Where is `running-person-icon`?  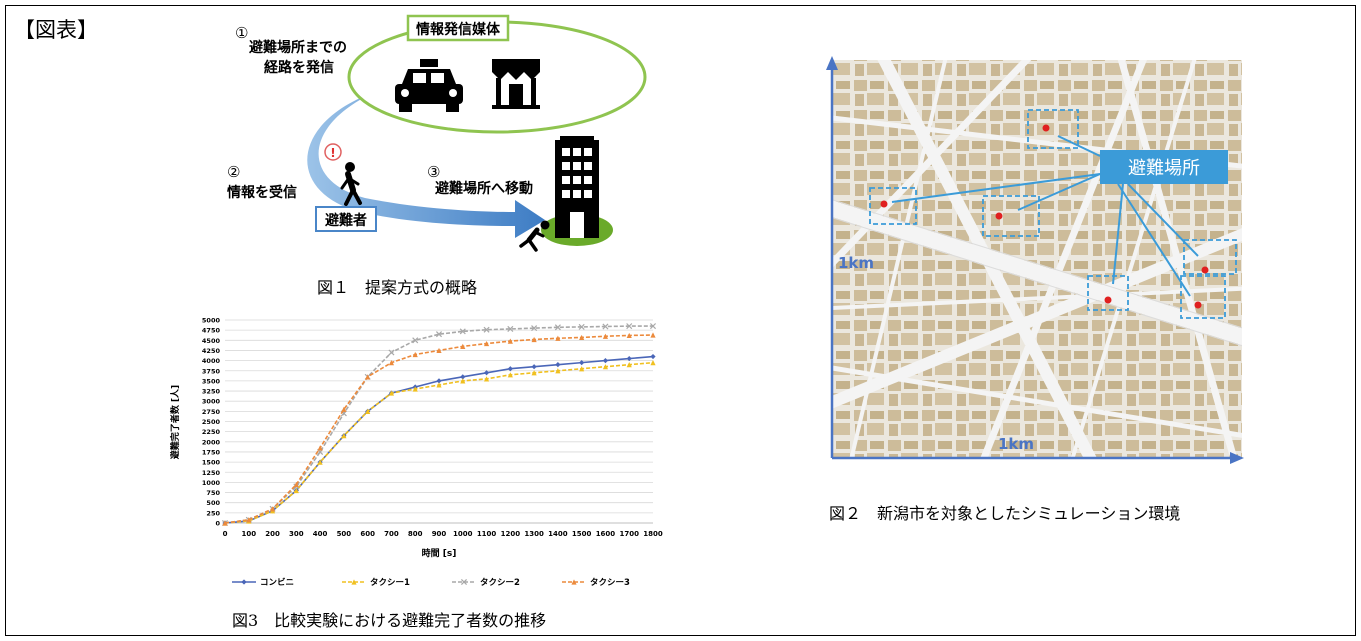 running-person-icon is located at coordinates (534, 236).